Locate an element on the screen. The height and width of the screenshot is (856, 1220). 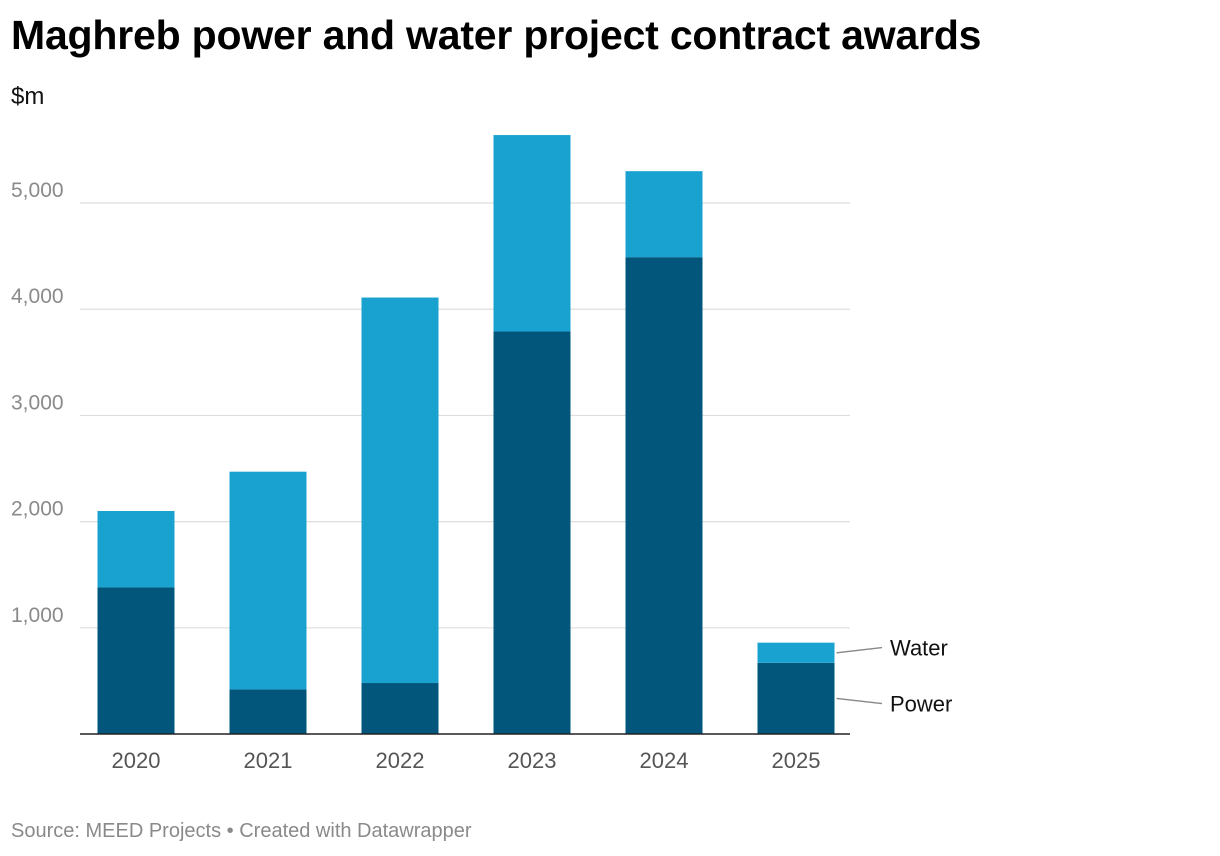
bar-power-2021 is located at coordinates (268, 711).